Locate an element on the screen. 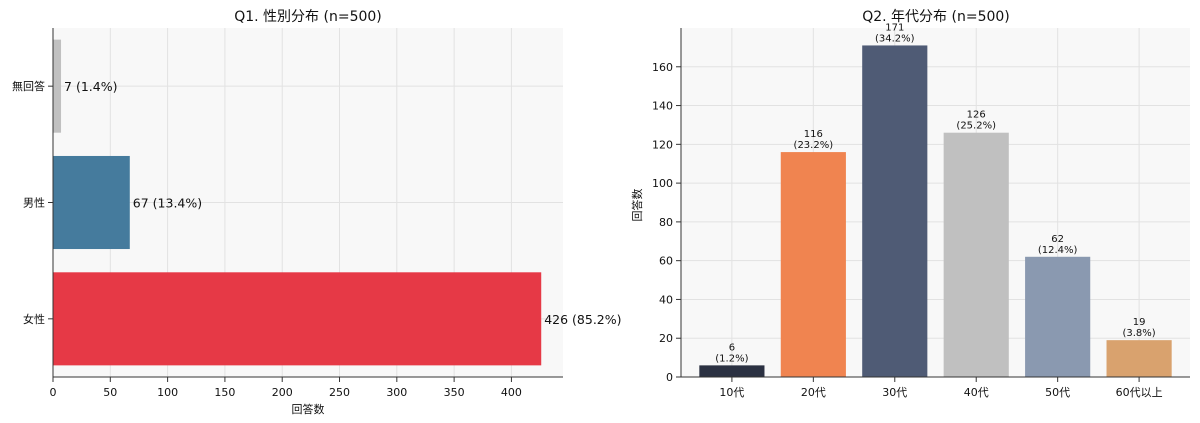 The width and height of the screenshot is (1200, 423). x-tick-label: 150 is located at coordinates (224, 392).